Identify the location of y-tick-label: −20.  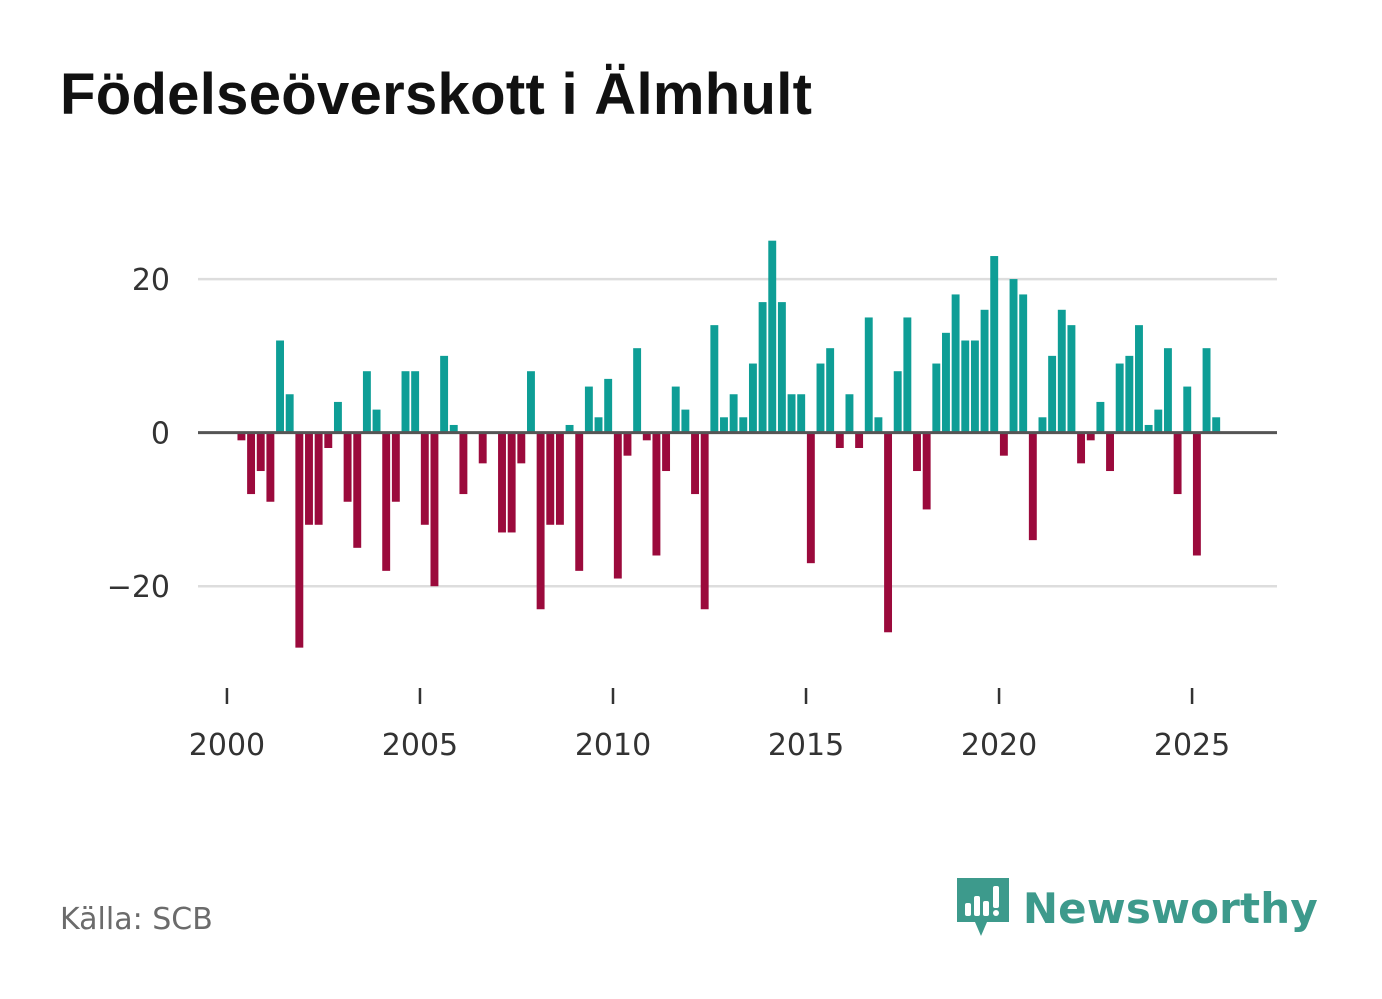
(138, 587).